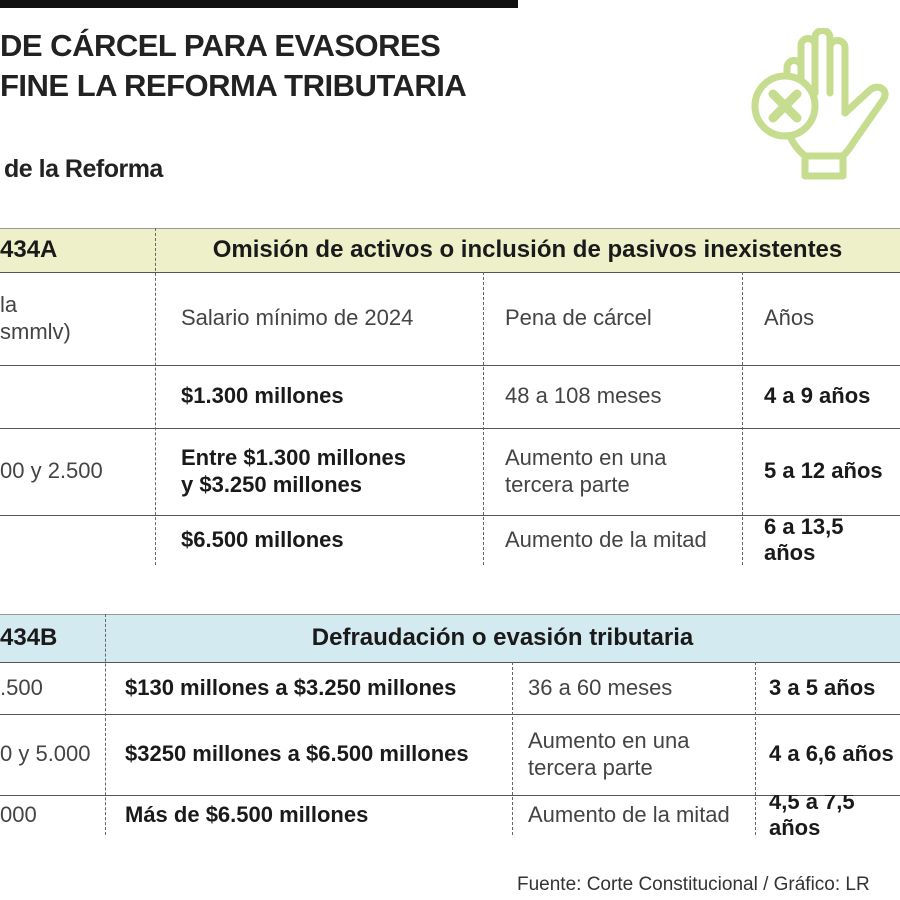 This screenshot has height=900, width=900. Describe the element at coordinates (45, 754) in the screenshot. I see `table-cell: 0 y 5.000` at that location.